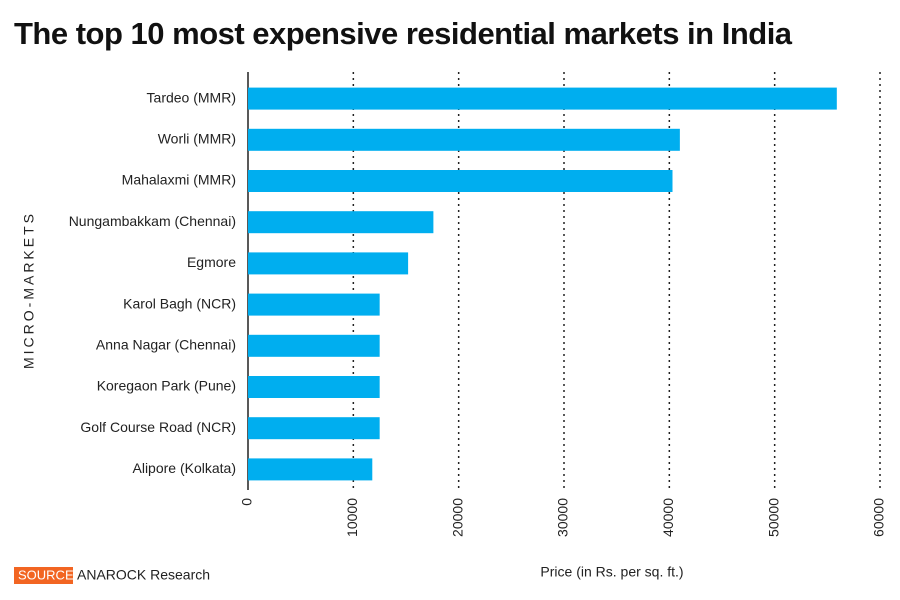 This screenshot has height=600, width=900. What do you see at coordinates (879, 517) in the screenshot?
I see `x-tick-label: 60000` at bounding box center [879, 517].